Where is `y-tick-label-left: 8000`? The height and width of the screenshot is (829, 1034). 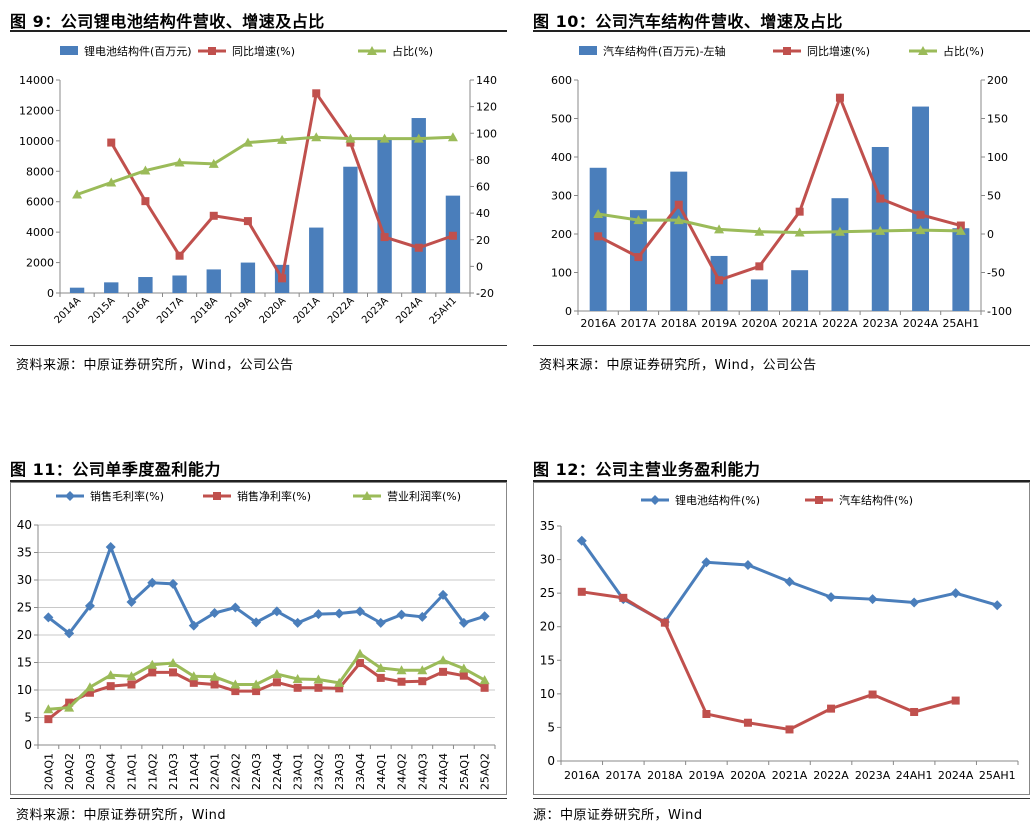 y-tick-label-left: 8000 is located at coordinates (40, 171).